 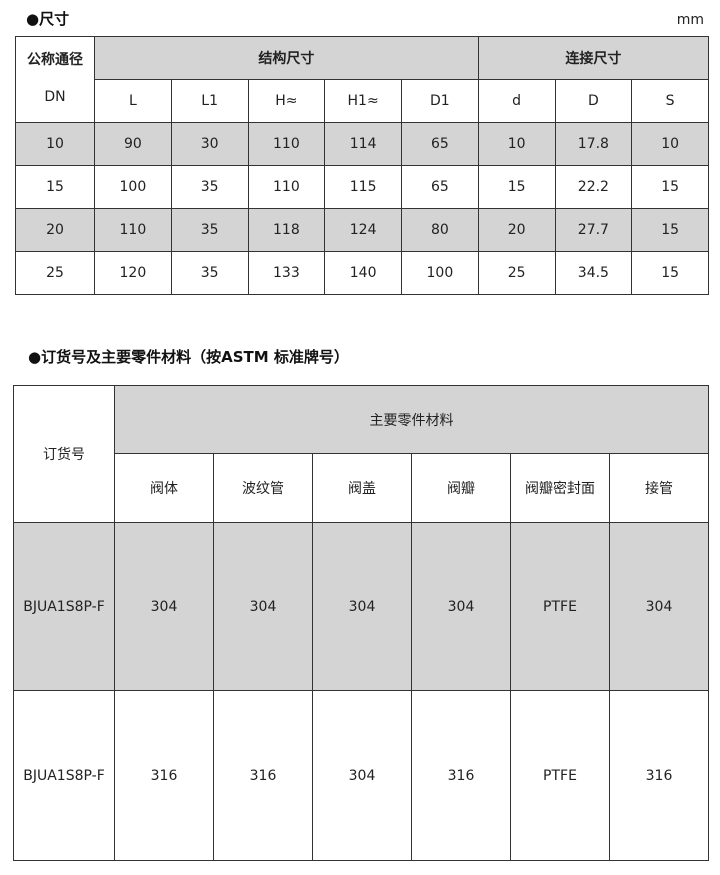 I want to click on column-header: 接管, so click(x=659, y=488).